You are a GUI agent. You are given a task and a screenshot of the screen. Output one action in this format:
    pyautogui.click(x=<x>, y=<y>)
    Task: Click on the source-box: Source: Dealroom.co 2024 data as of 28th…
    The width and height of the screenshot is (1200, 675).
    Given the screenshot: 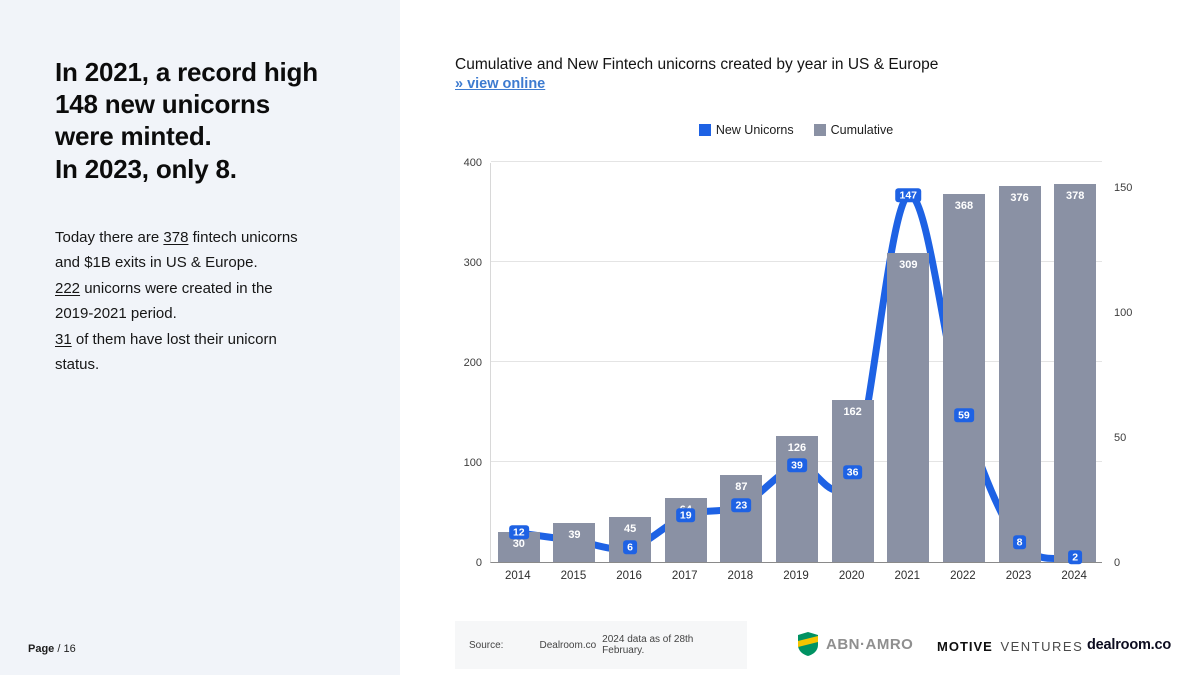 What is the action you would take?
    pyautogui.click(x=601, y=645)
    